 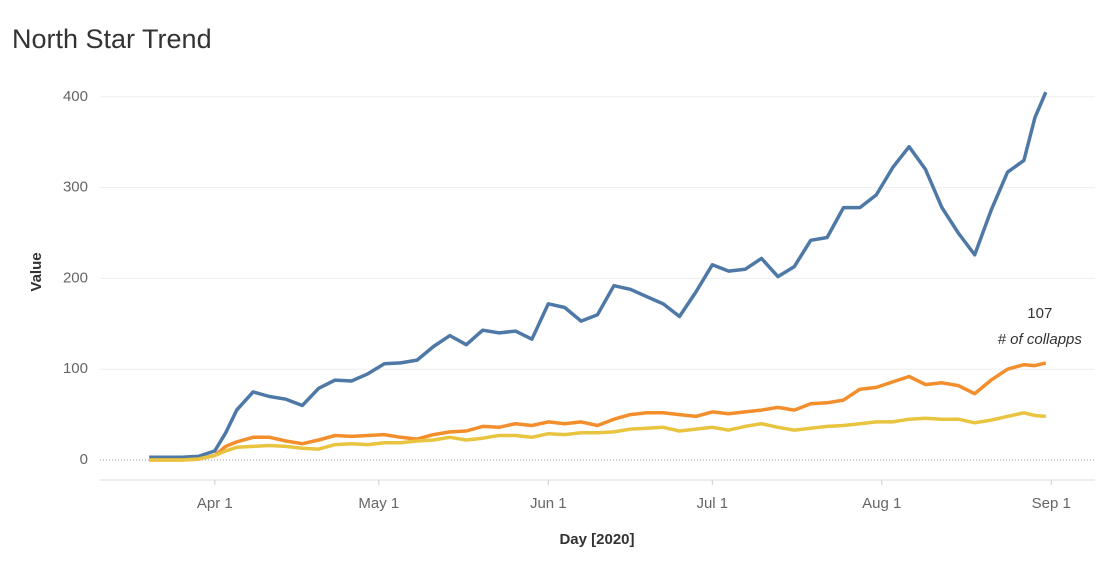 What do you see at coordinates (548, 503) in the screenshot?
I see `x-tick-label: Jun 1` at bounding box center [548, 503].